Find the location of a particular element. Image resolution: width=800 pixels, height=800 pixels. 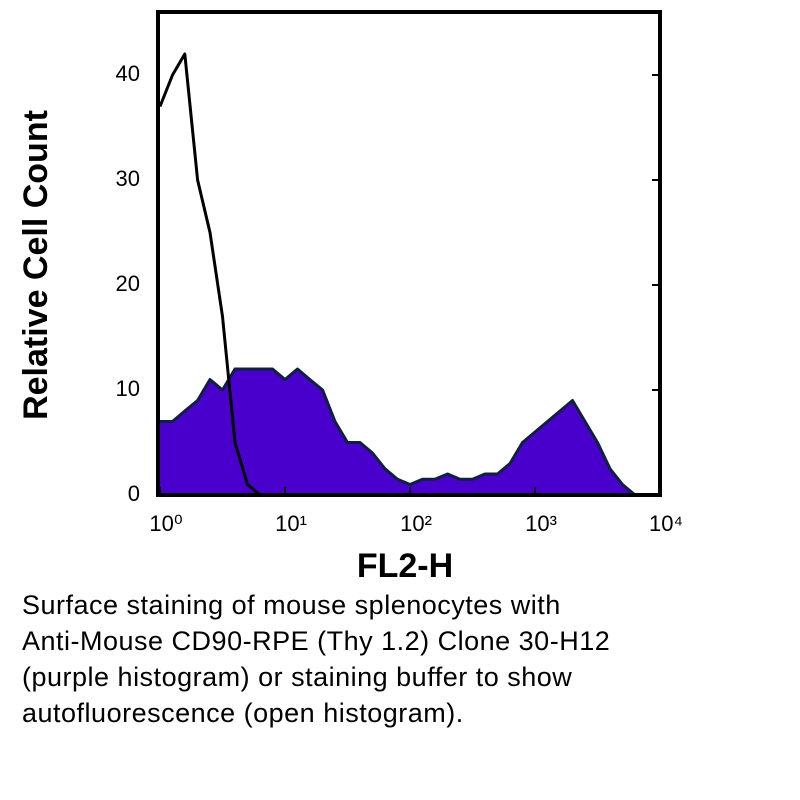

histogram-fill is located at coordinates (410, 432).